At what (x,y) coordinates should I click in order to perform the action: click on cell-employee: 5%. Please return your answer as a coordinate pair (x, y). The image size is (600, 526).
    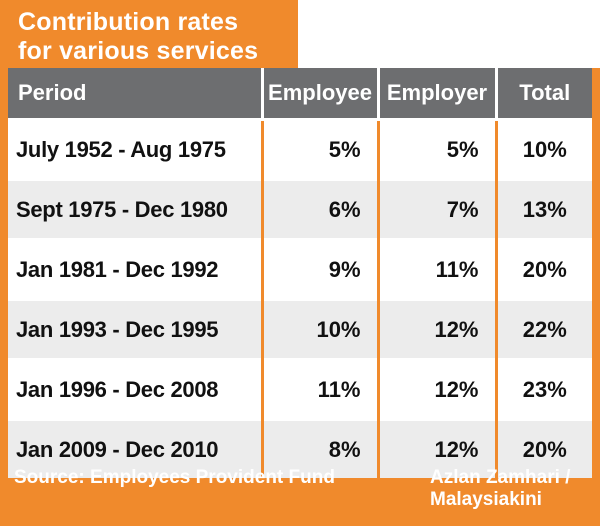
    Looking at the image, I should click on (321, 149).